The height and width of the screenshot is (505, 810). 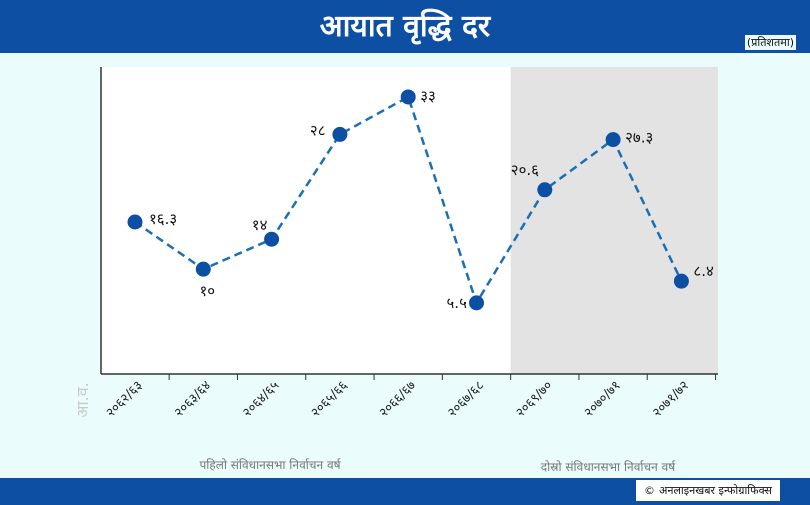 I want to click on data-label: २७.३, so click(x=639, y=138).